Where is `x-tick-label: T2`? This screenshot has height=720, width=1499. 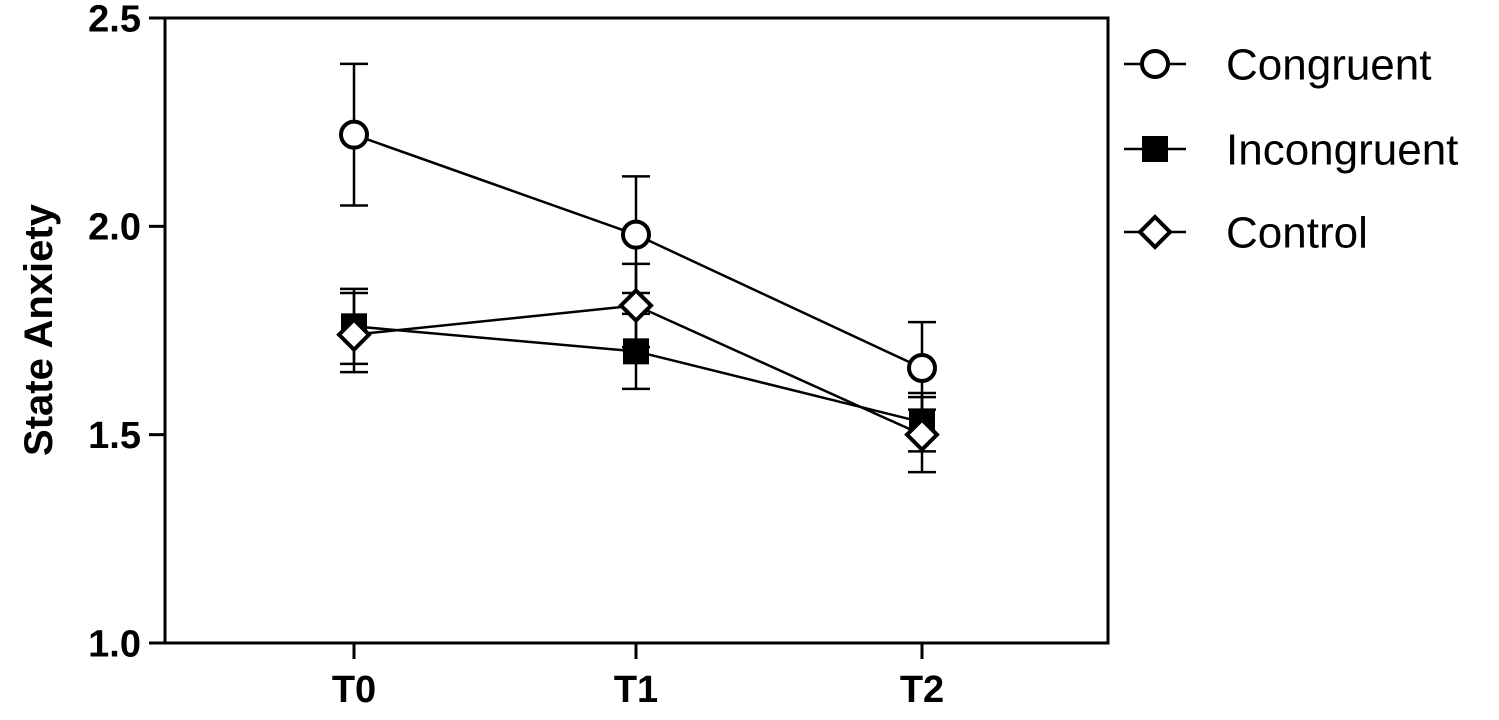 x-tick-label: T2 is located at coordinates (922, 690).